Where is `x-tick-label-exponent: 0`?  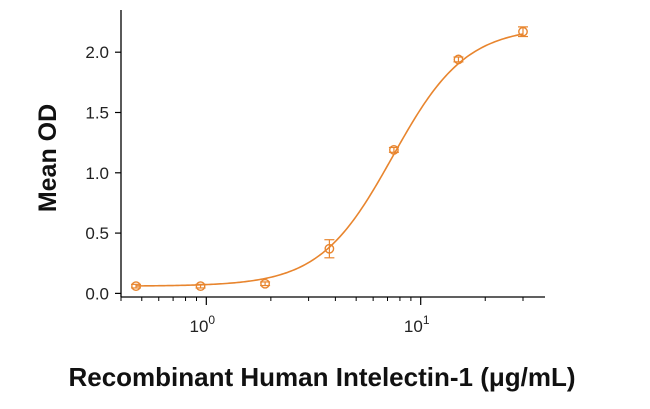 x-tick-label-exponent: 0 is located at coordinates (211, 320).